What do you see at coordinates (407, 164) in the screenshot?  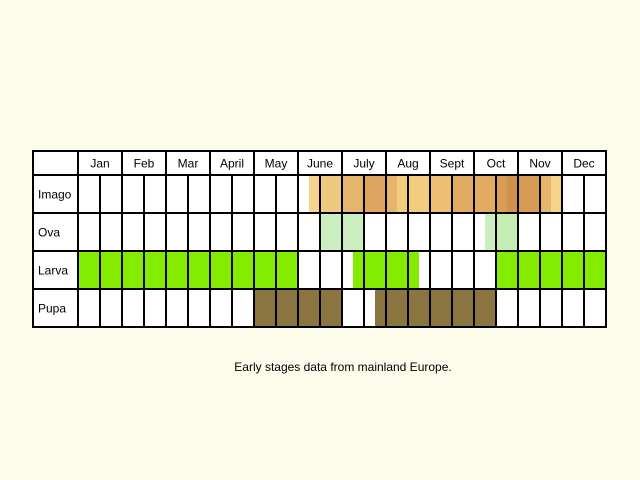 I see `month-label: Aug` at bounding box center [407, 164].